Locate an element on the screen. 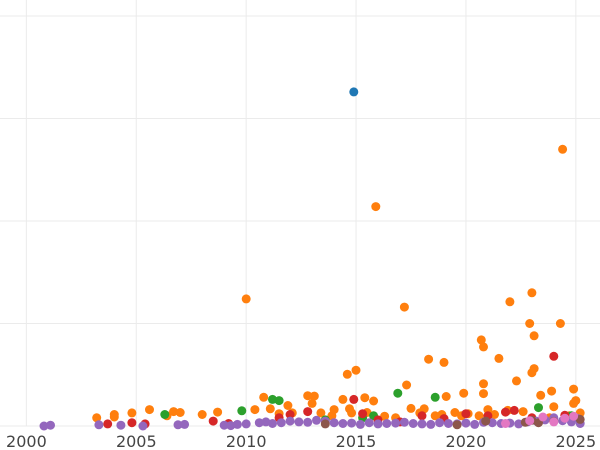 The height and width of the screenshot is (450, 600). x-tick-label-2015: 2015 is located at coordinates (356, 441).